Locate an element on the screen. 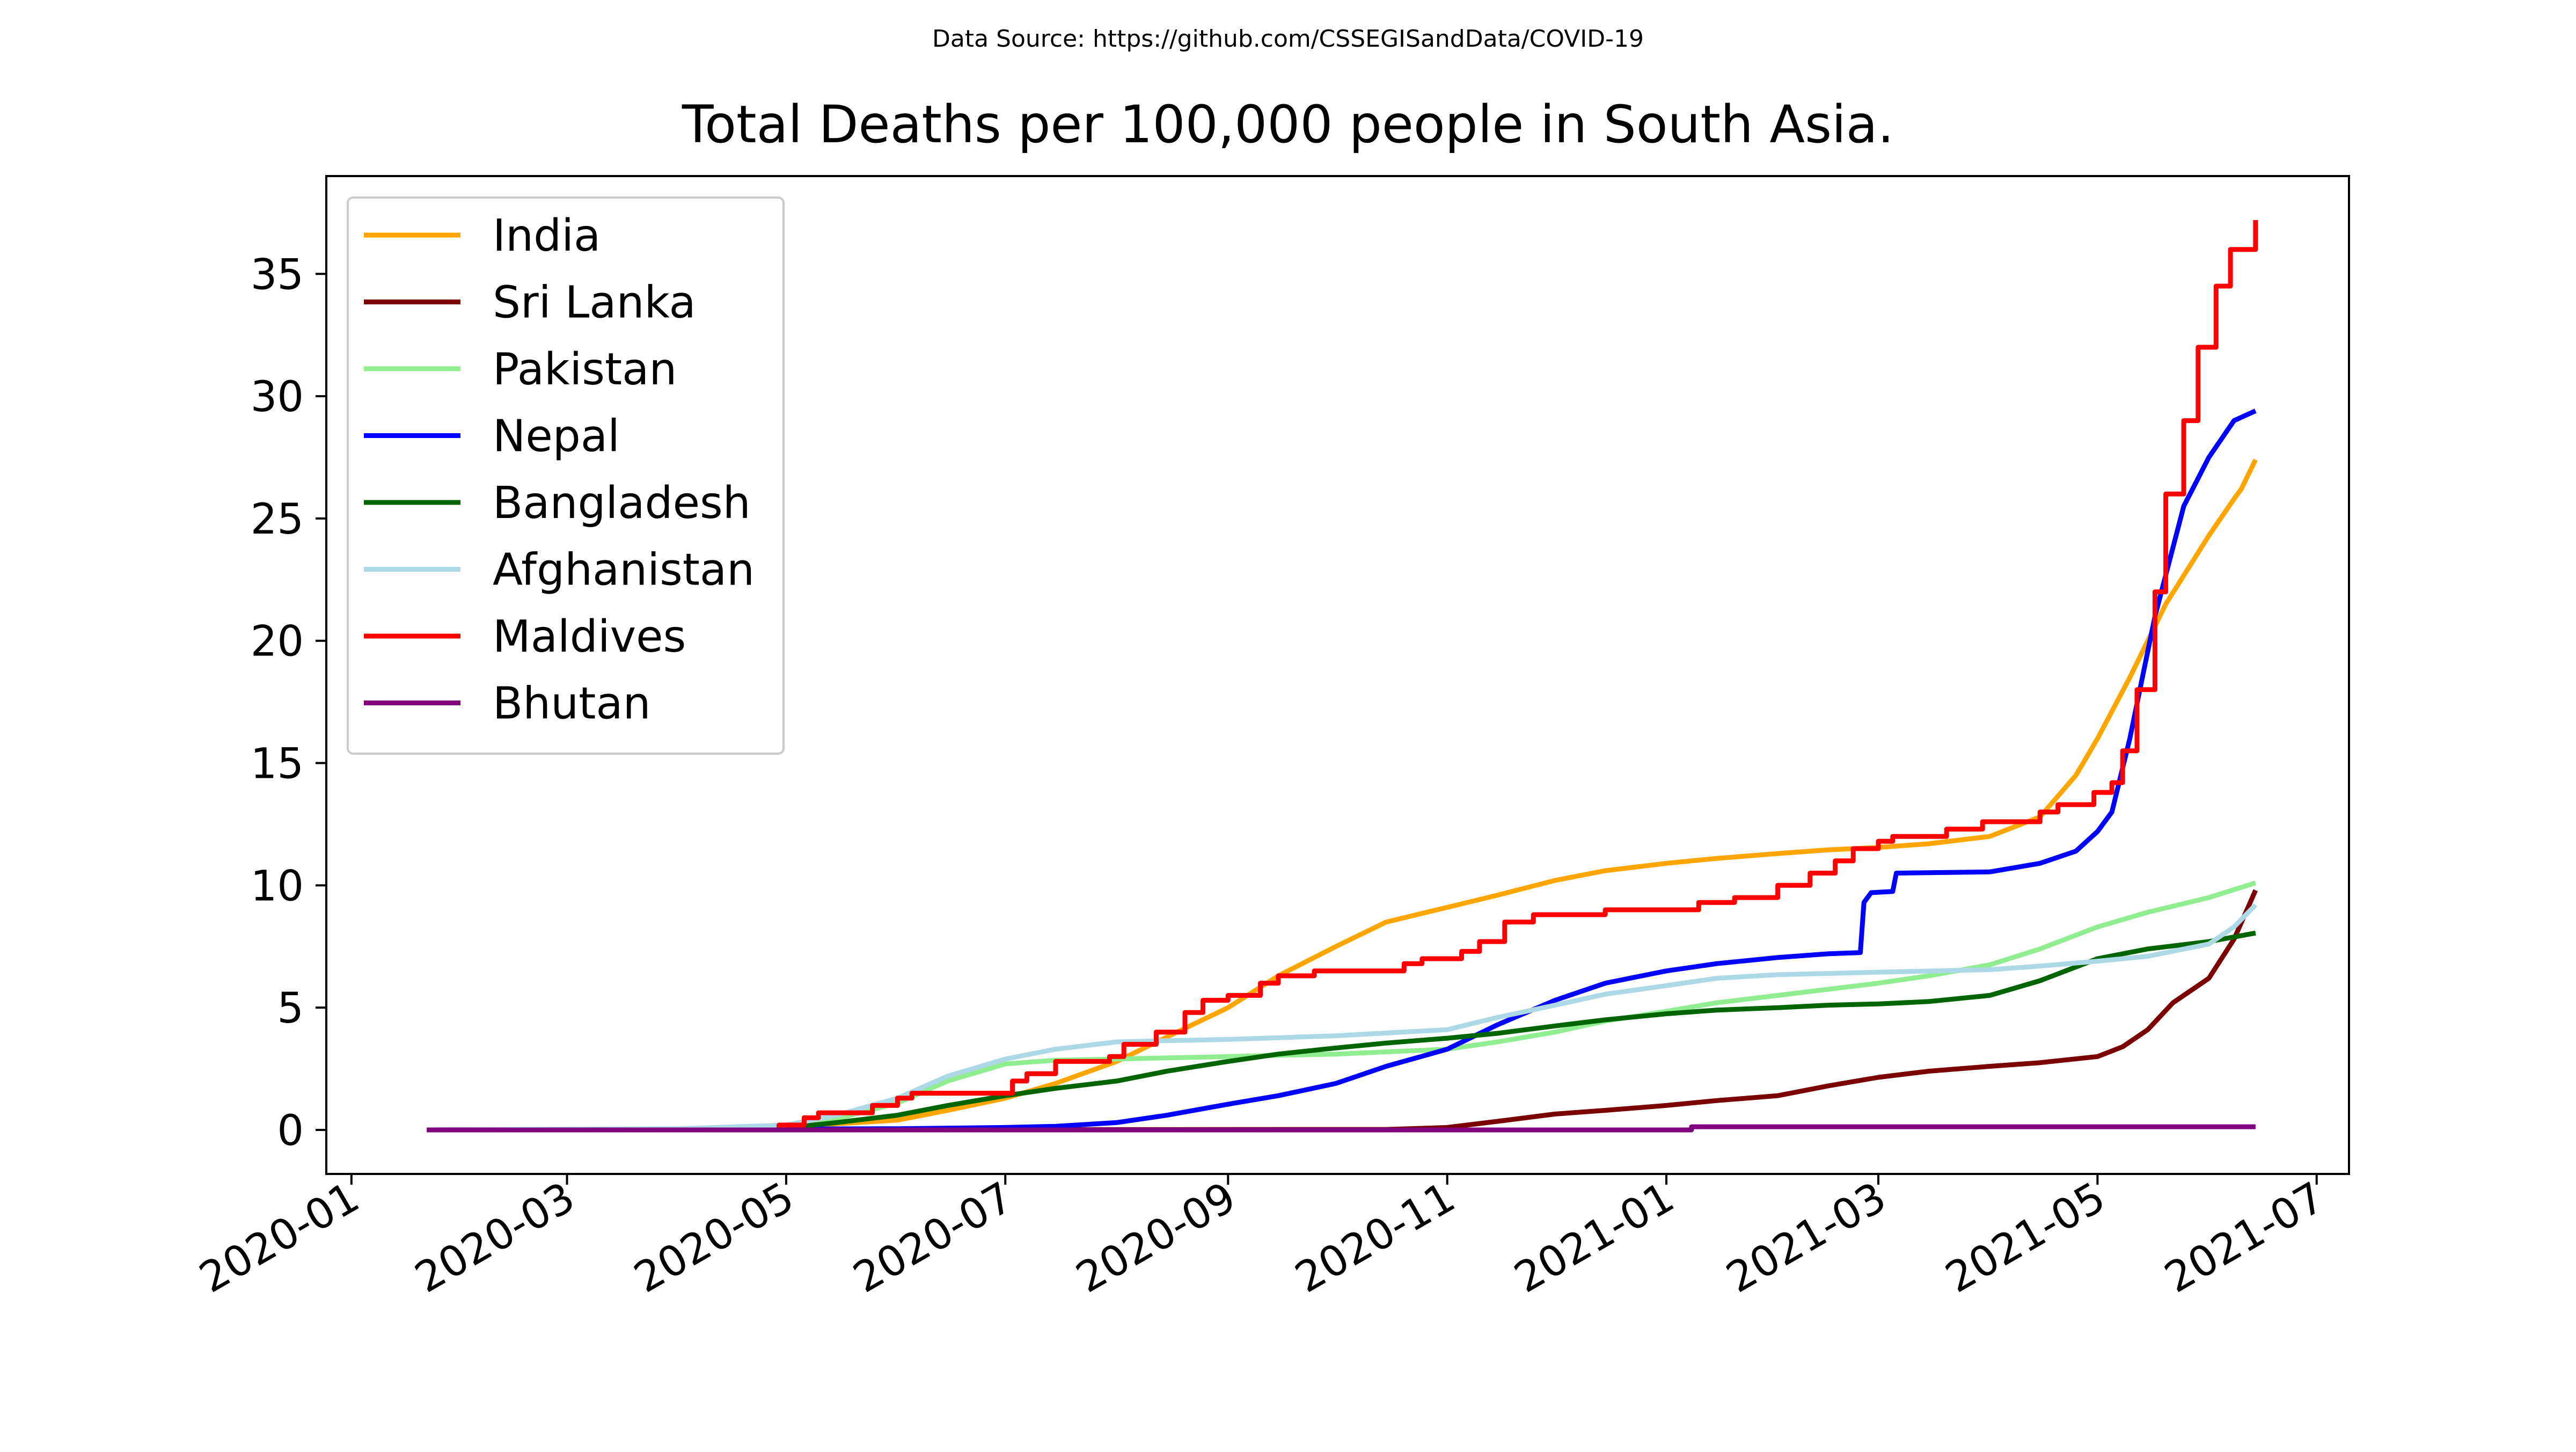 This screenshot has height=1452, width=2576. series-line-afghanistan is located at coordinates (1342, 1018).